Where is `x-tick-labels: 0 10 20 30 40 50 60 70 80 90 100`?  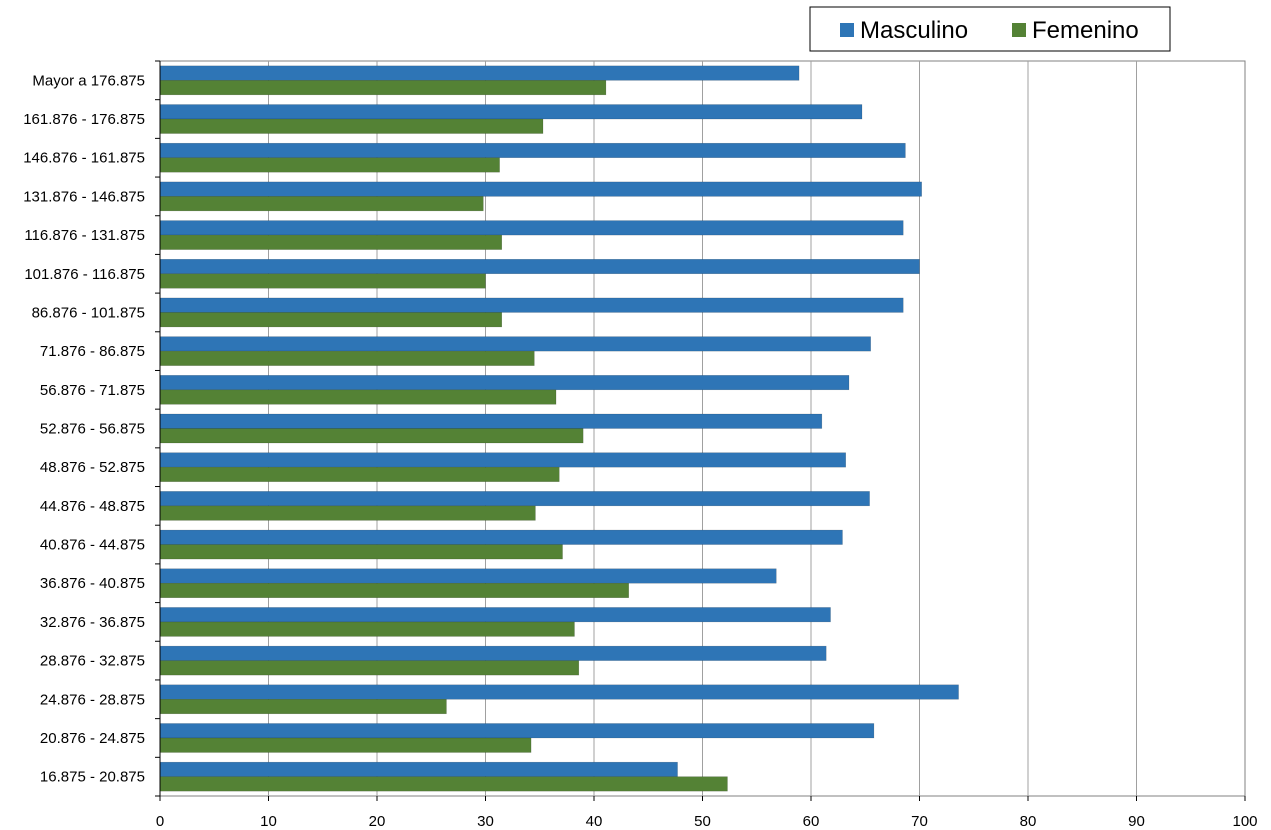 x-tick-labels: 0 10 20 30 40 50 60 70 80 90 100 is located at coordinates (707, 821).